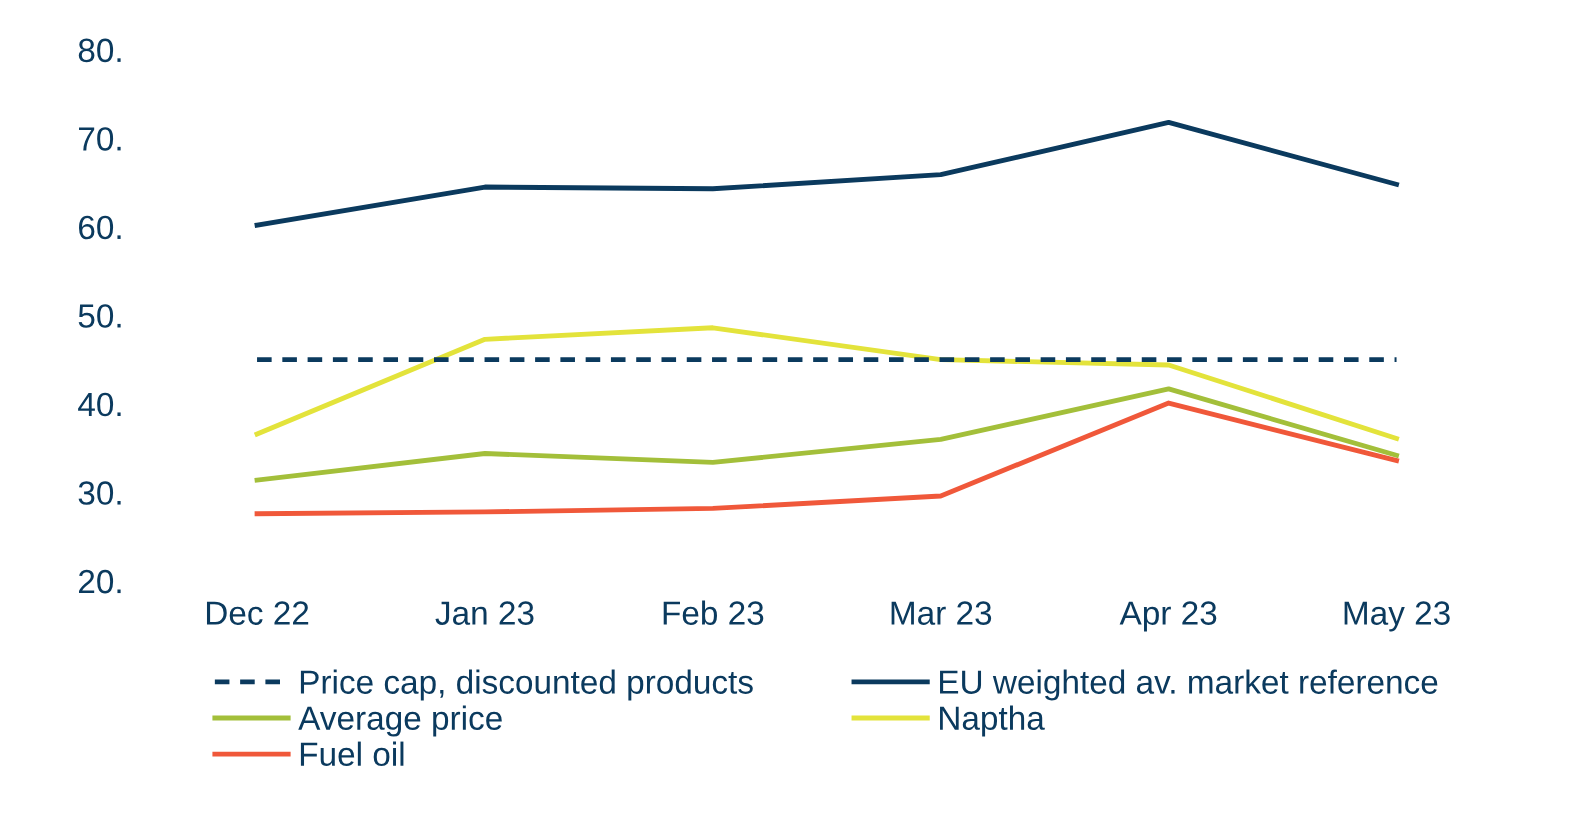 This screenshot has width=1590, height=830. Describe the element at coordinates (99, 404) in the screenshot. I see `y-tick-label: 40.` at that location.